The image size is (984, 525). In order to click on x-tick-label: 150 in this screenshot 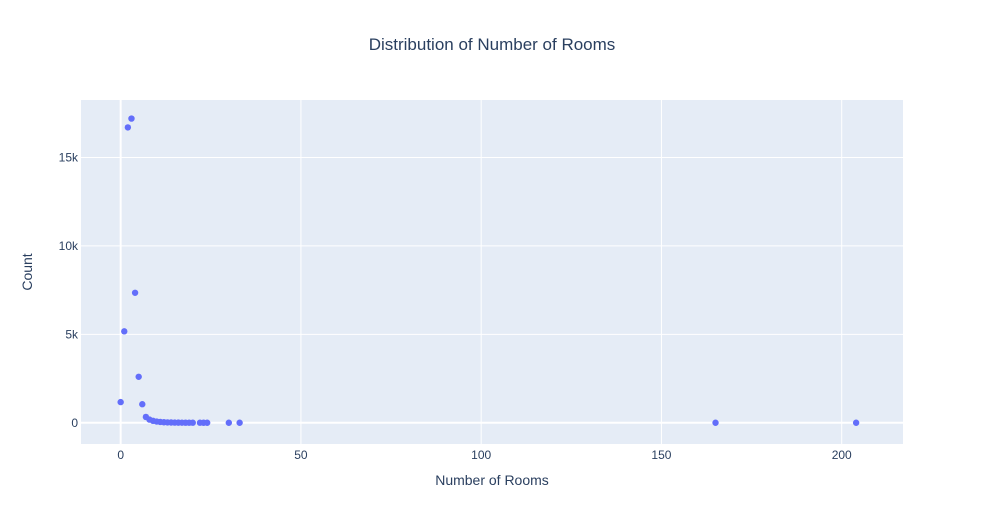, I will do `click(661, 455)`.